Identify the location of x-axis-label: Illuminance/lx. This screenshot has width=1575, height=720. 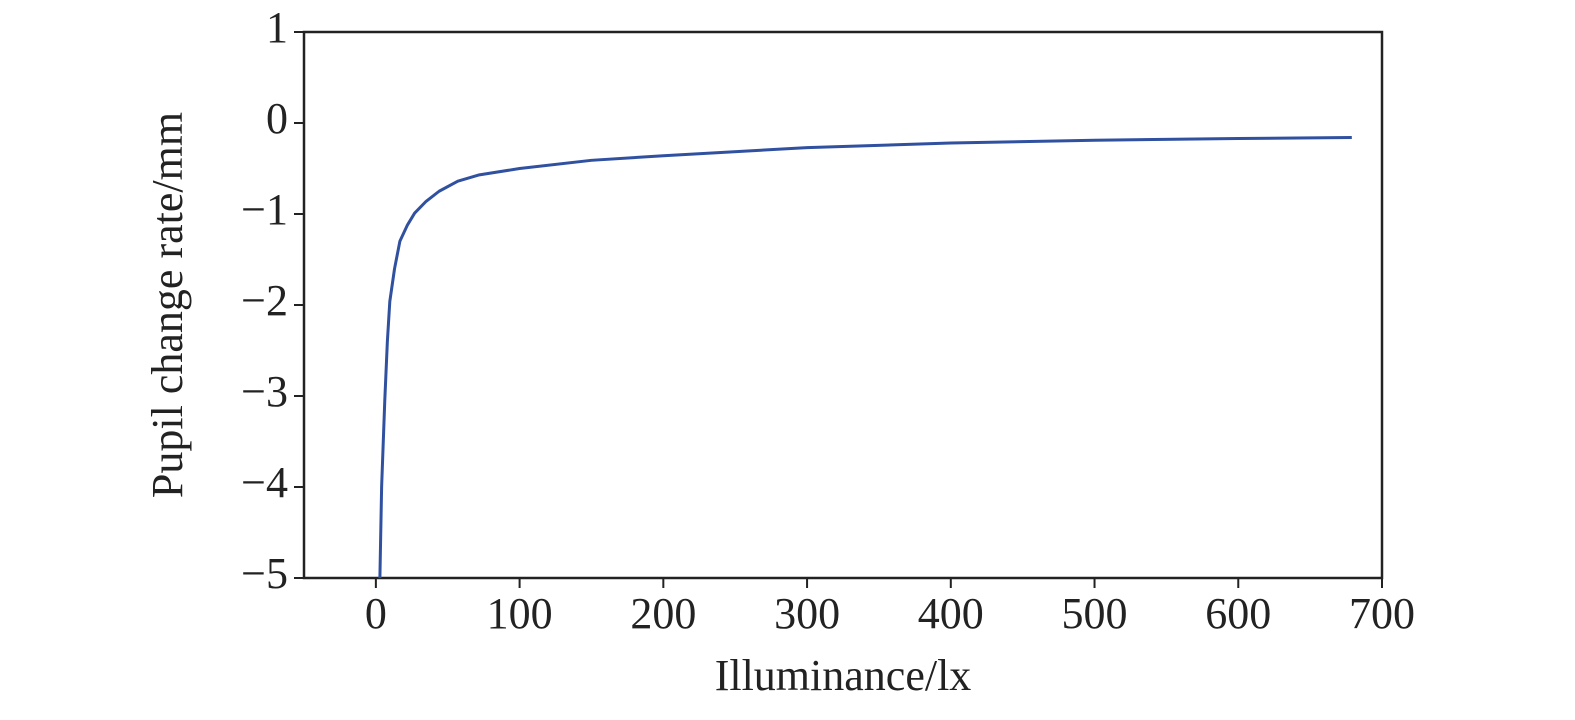
(843, 675).